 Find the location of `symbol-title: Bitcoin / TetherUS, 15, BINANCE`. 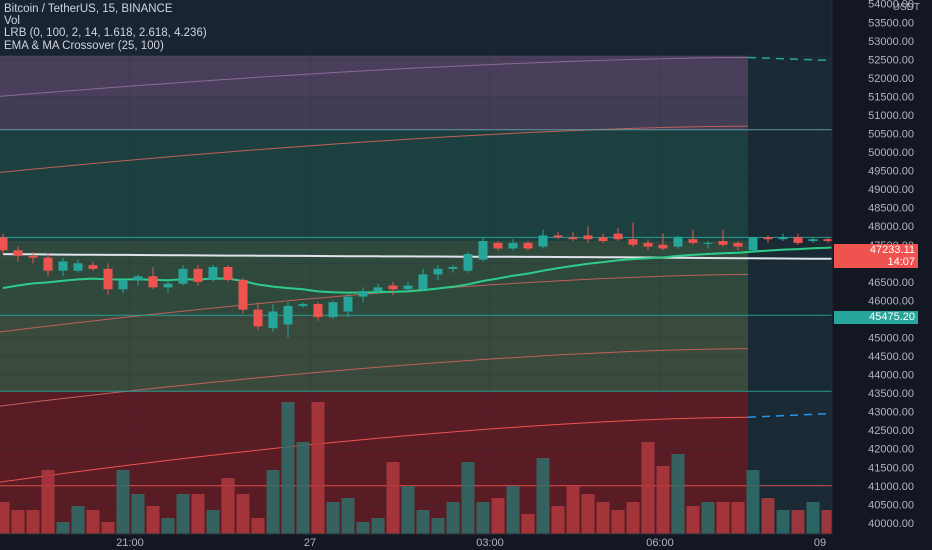

symbol-title: Bitcoin / TetherUS, 15, BINANCE is located at coordinates (88, 9).